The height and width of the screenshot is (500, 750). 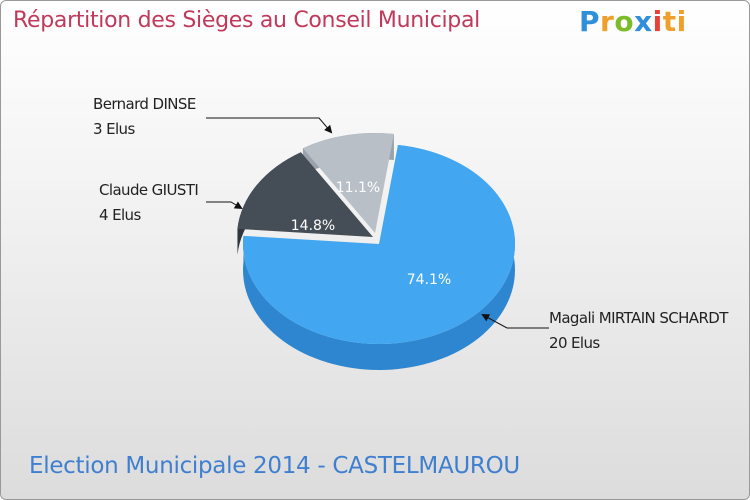 What do you see at coordinates (607, 21) in the screenshot?
I see `logo-letter: r` at bounding box center [607, 21].